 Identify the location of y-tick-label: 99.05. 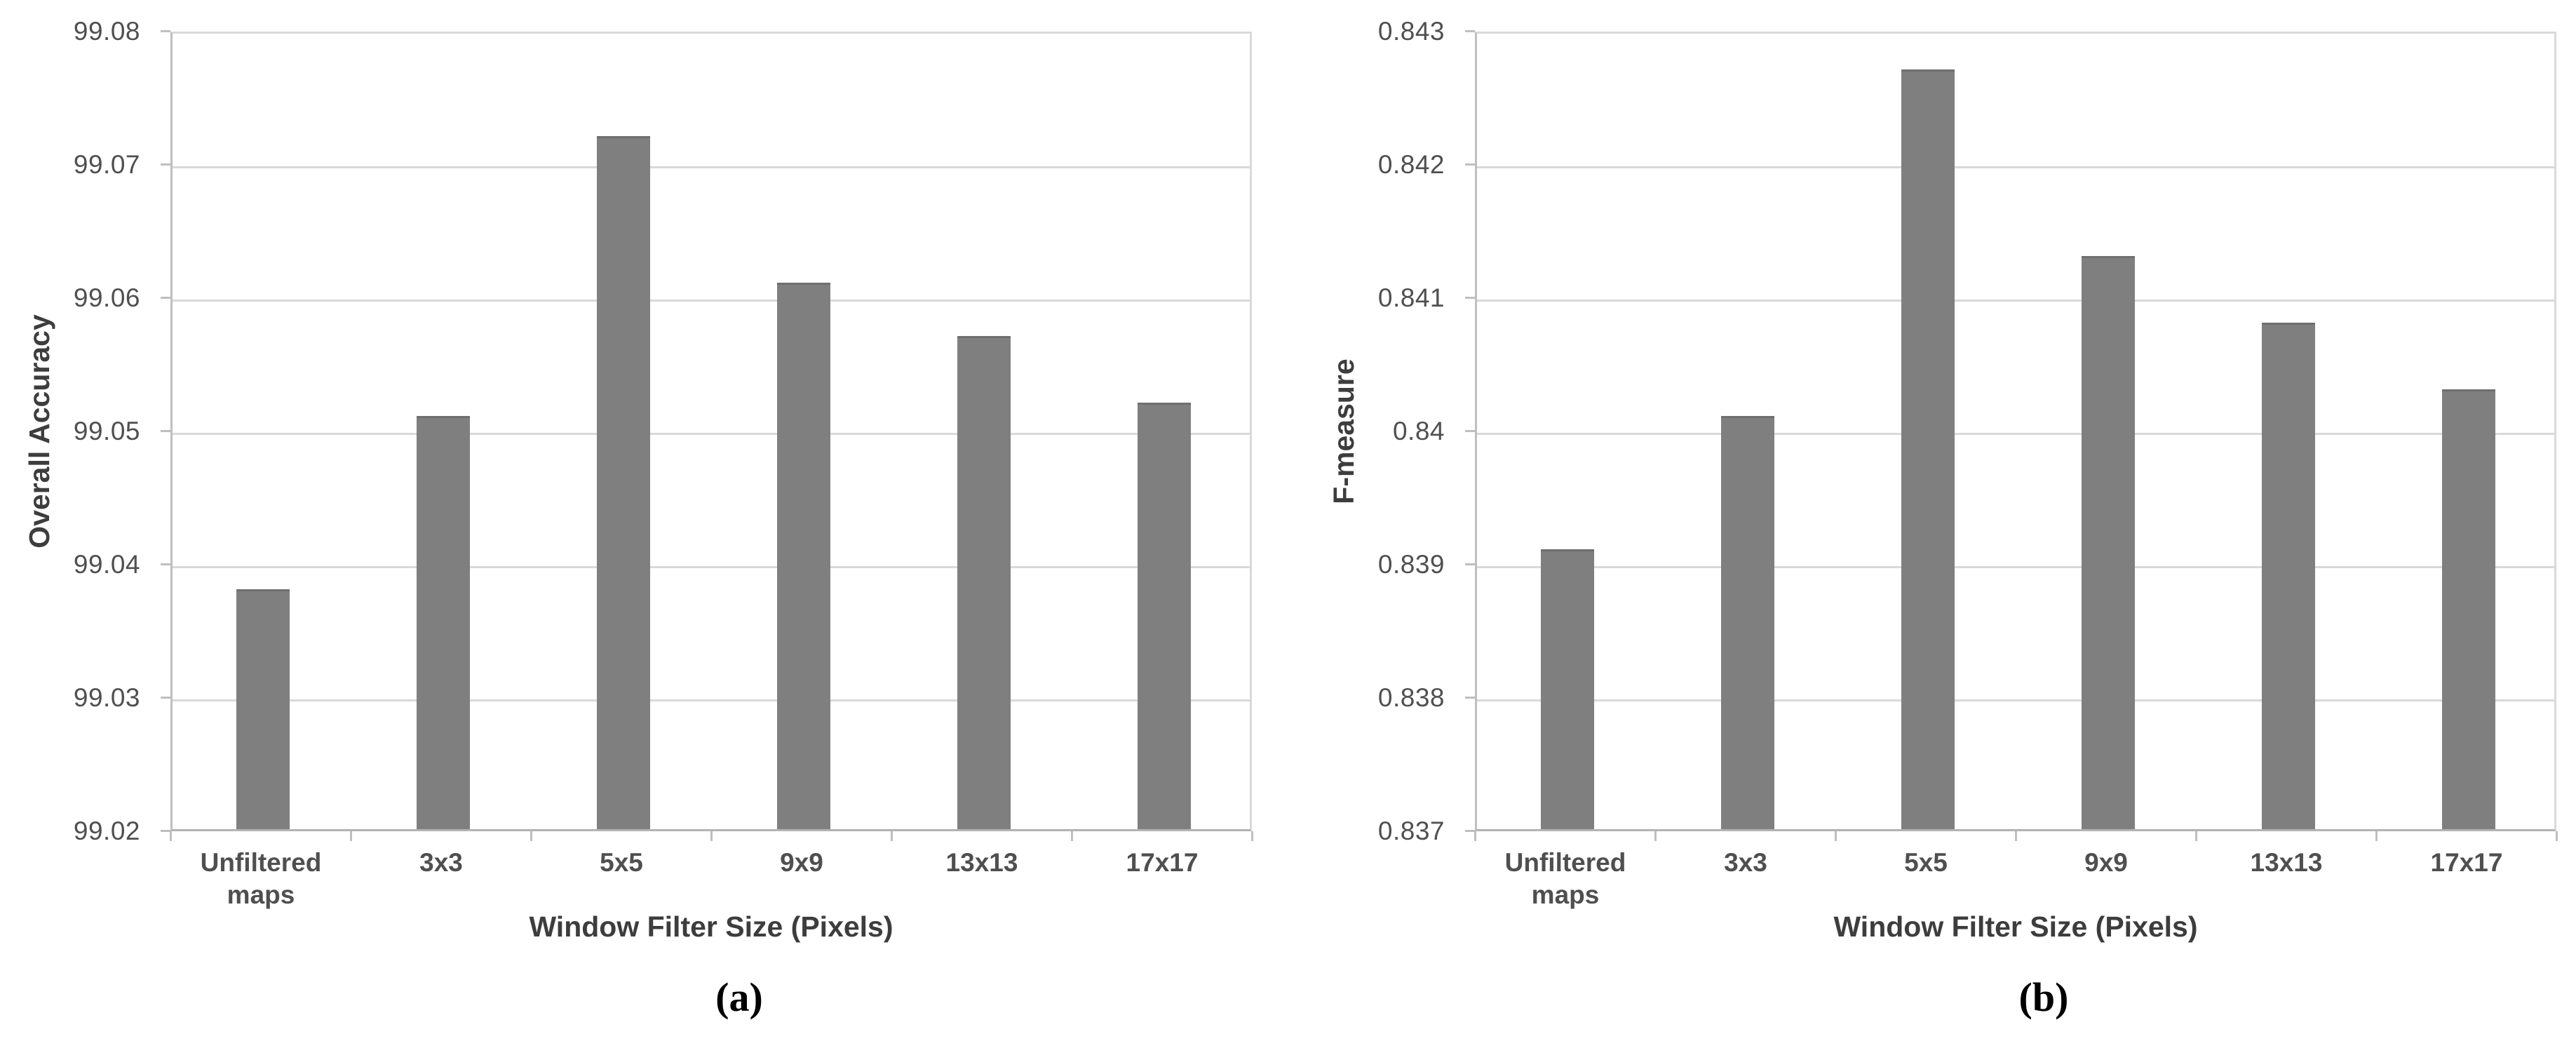
(106, 431).